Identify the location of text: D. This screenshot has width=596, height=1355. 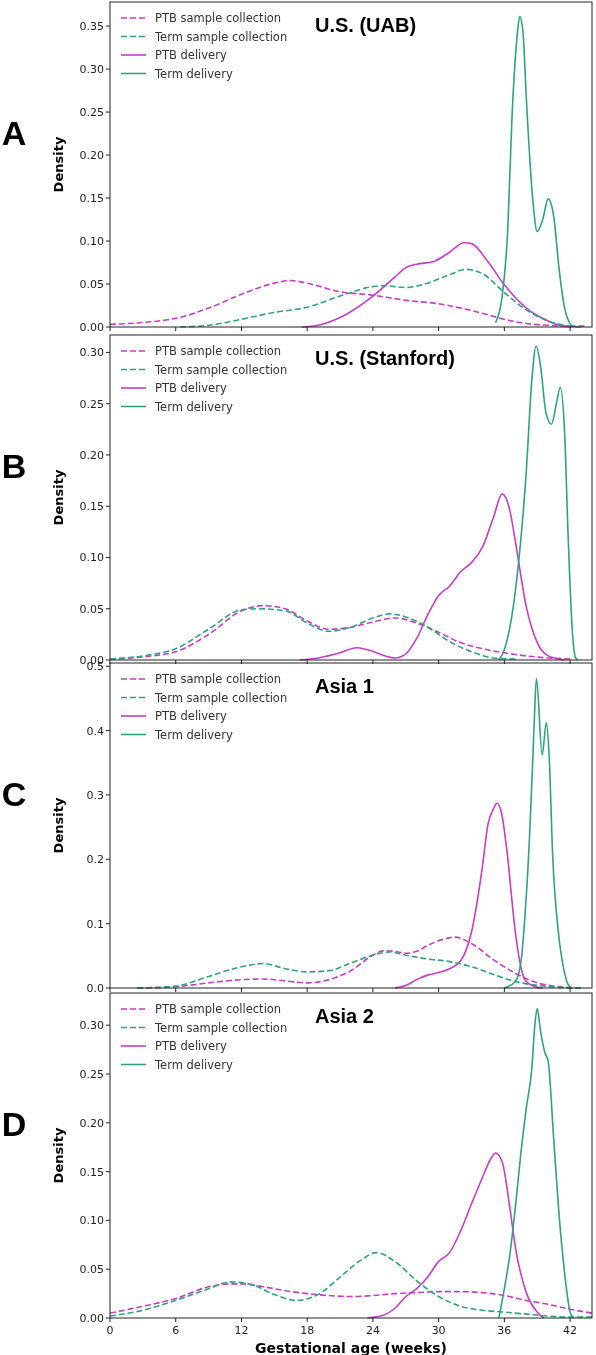
(14, 1123).